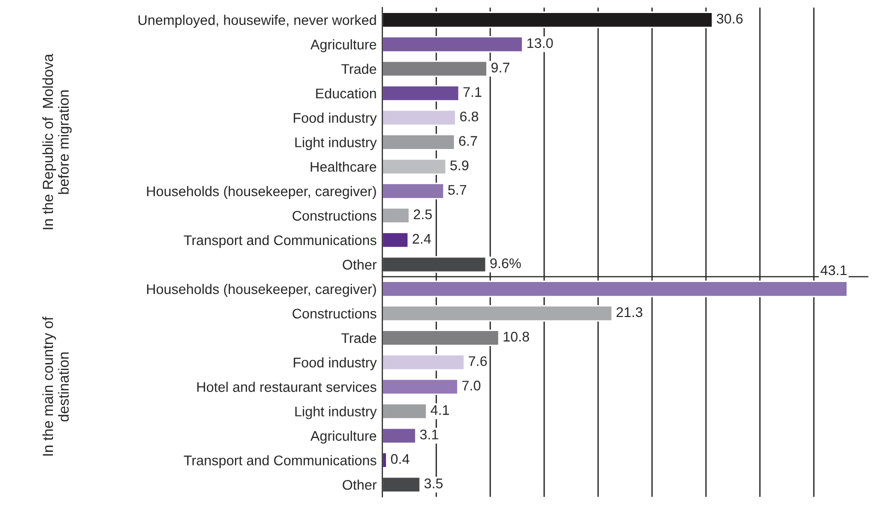 The image size is (881, 507). I want to click on data-label: 7.6, so click(477, 361).